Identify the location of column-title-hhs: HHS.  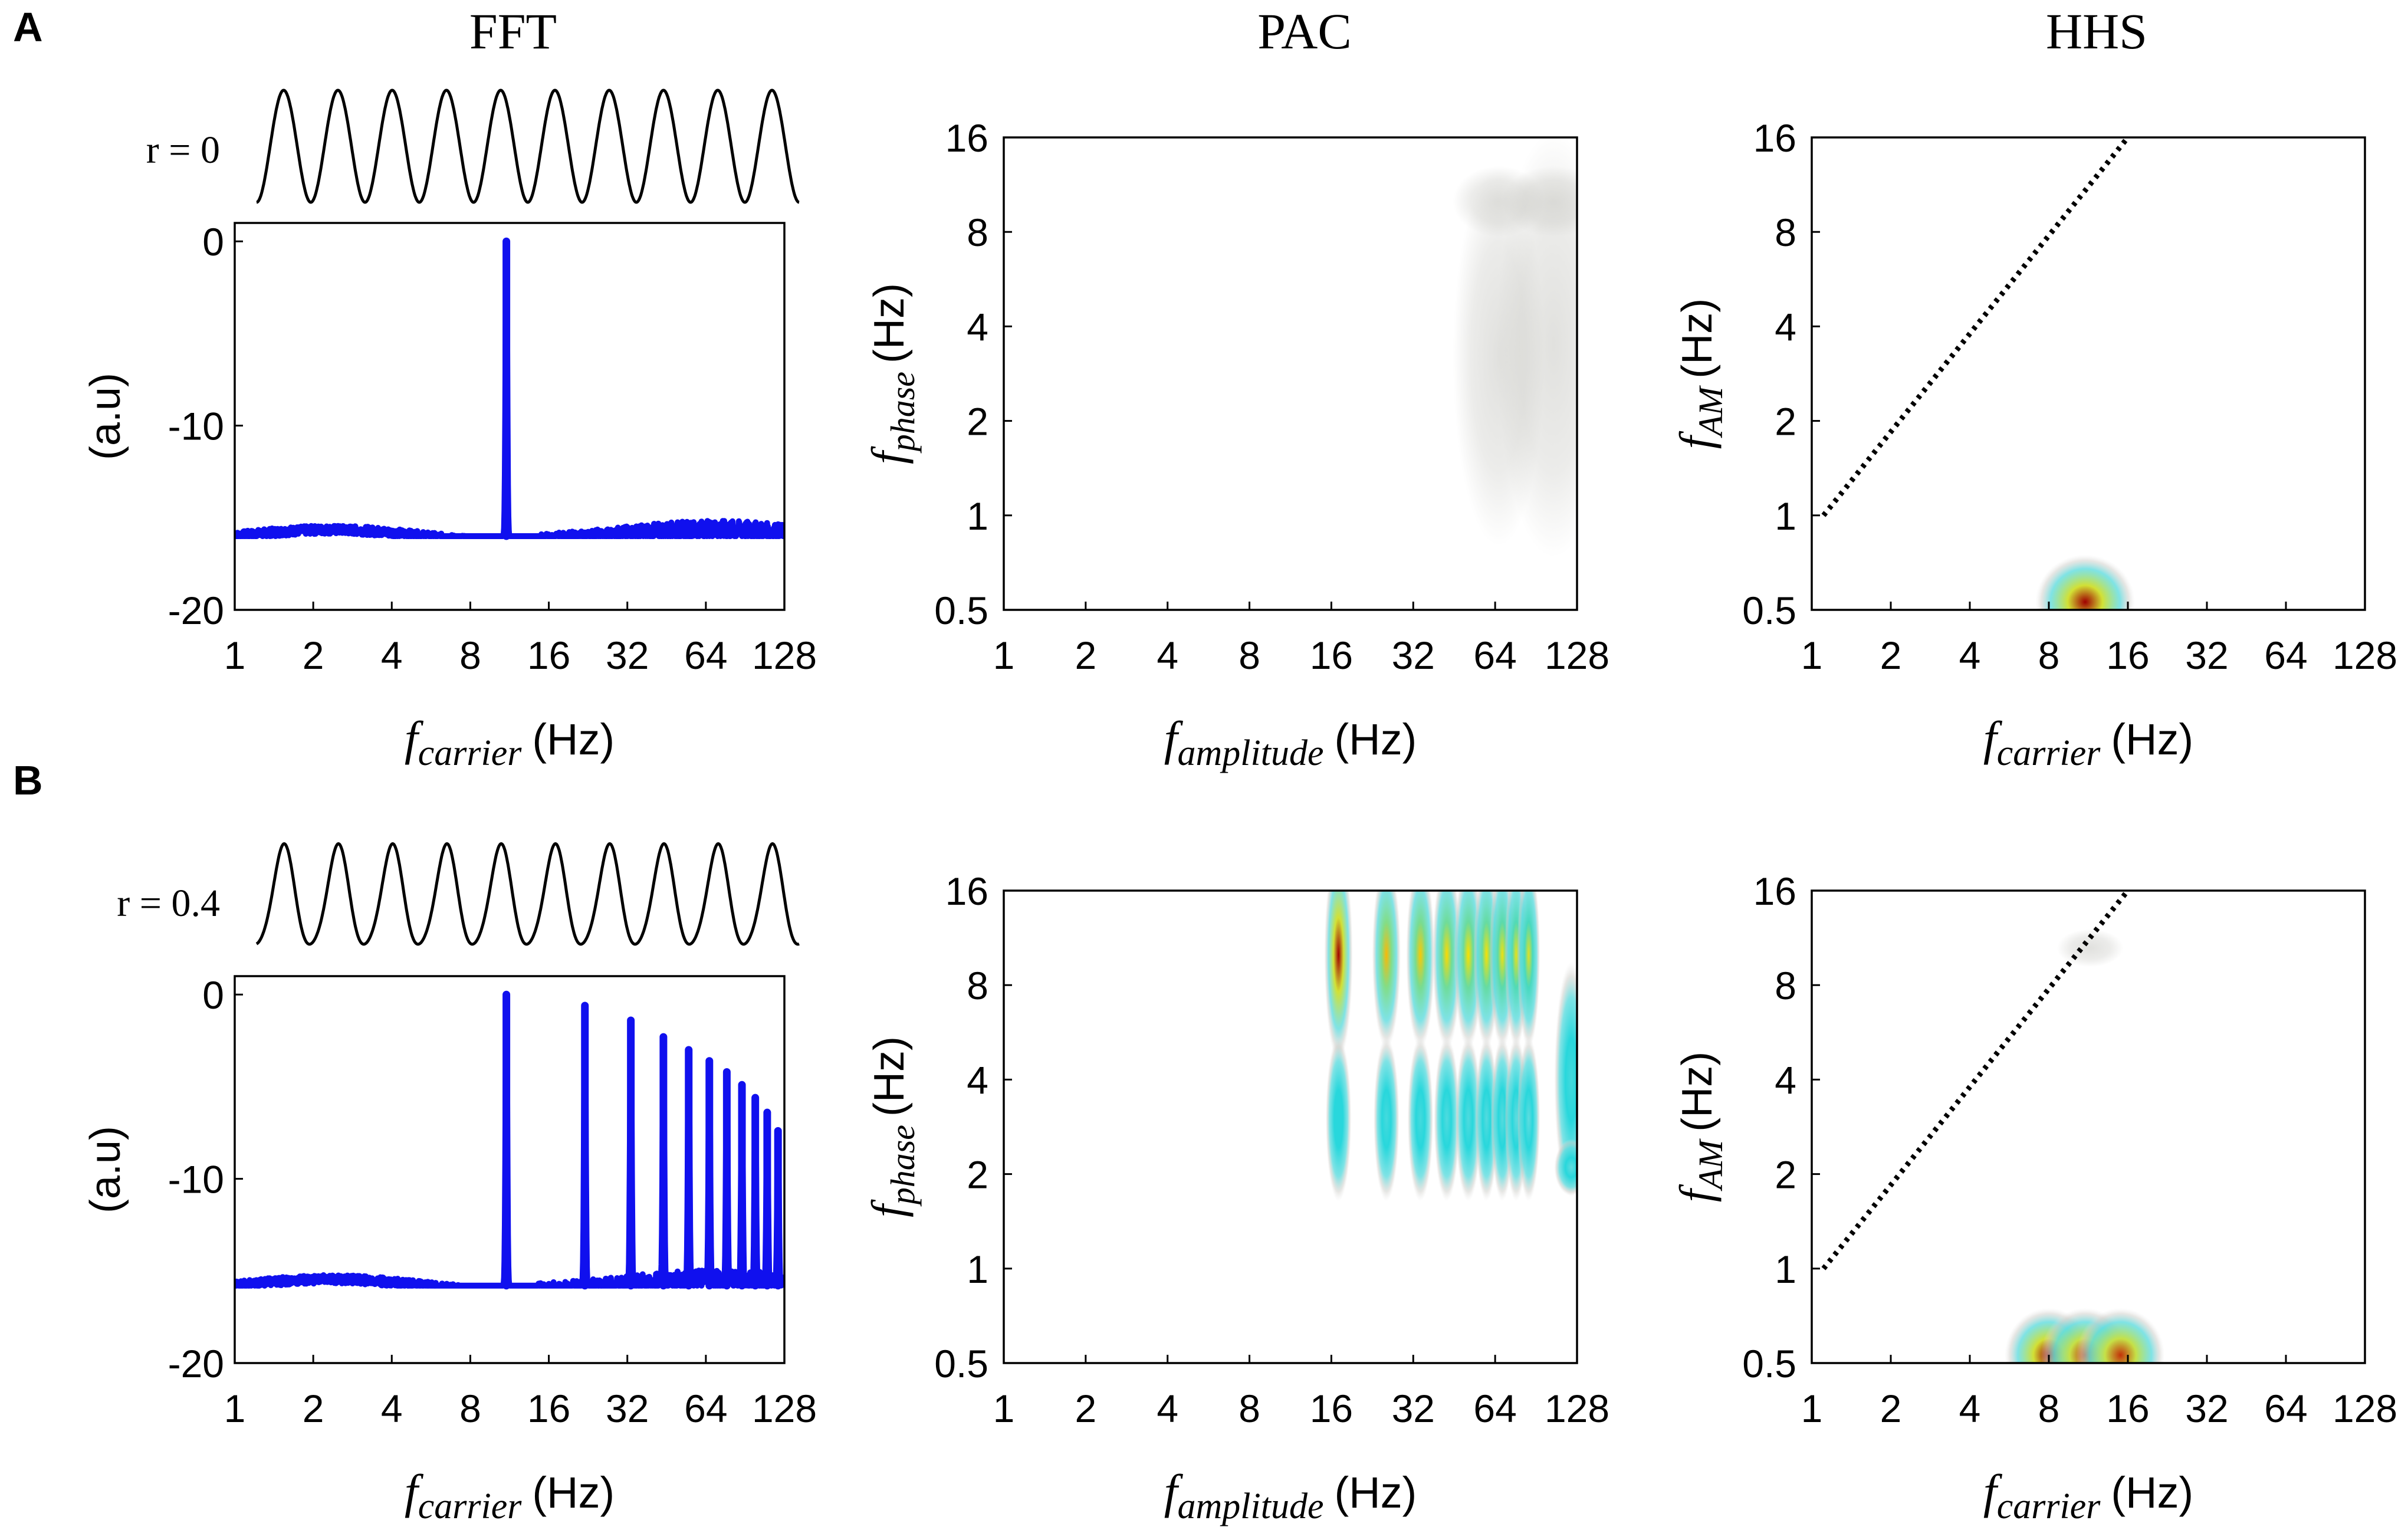
(2096, 31).